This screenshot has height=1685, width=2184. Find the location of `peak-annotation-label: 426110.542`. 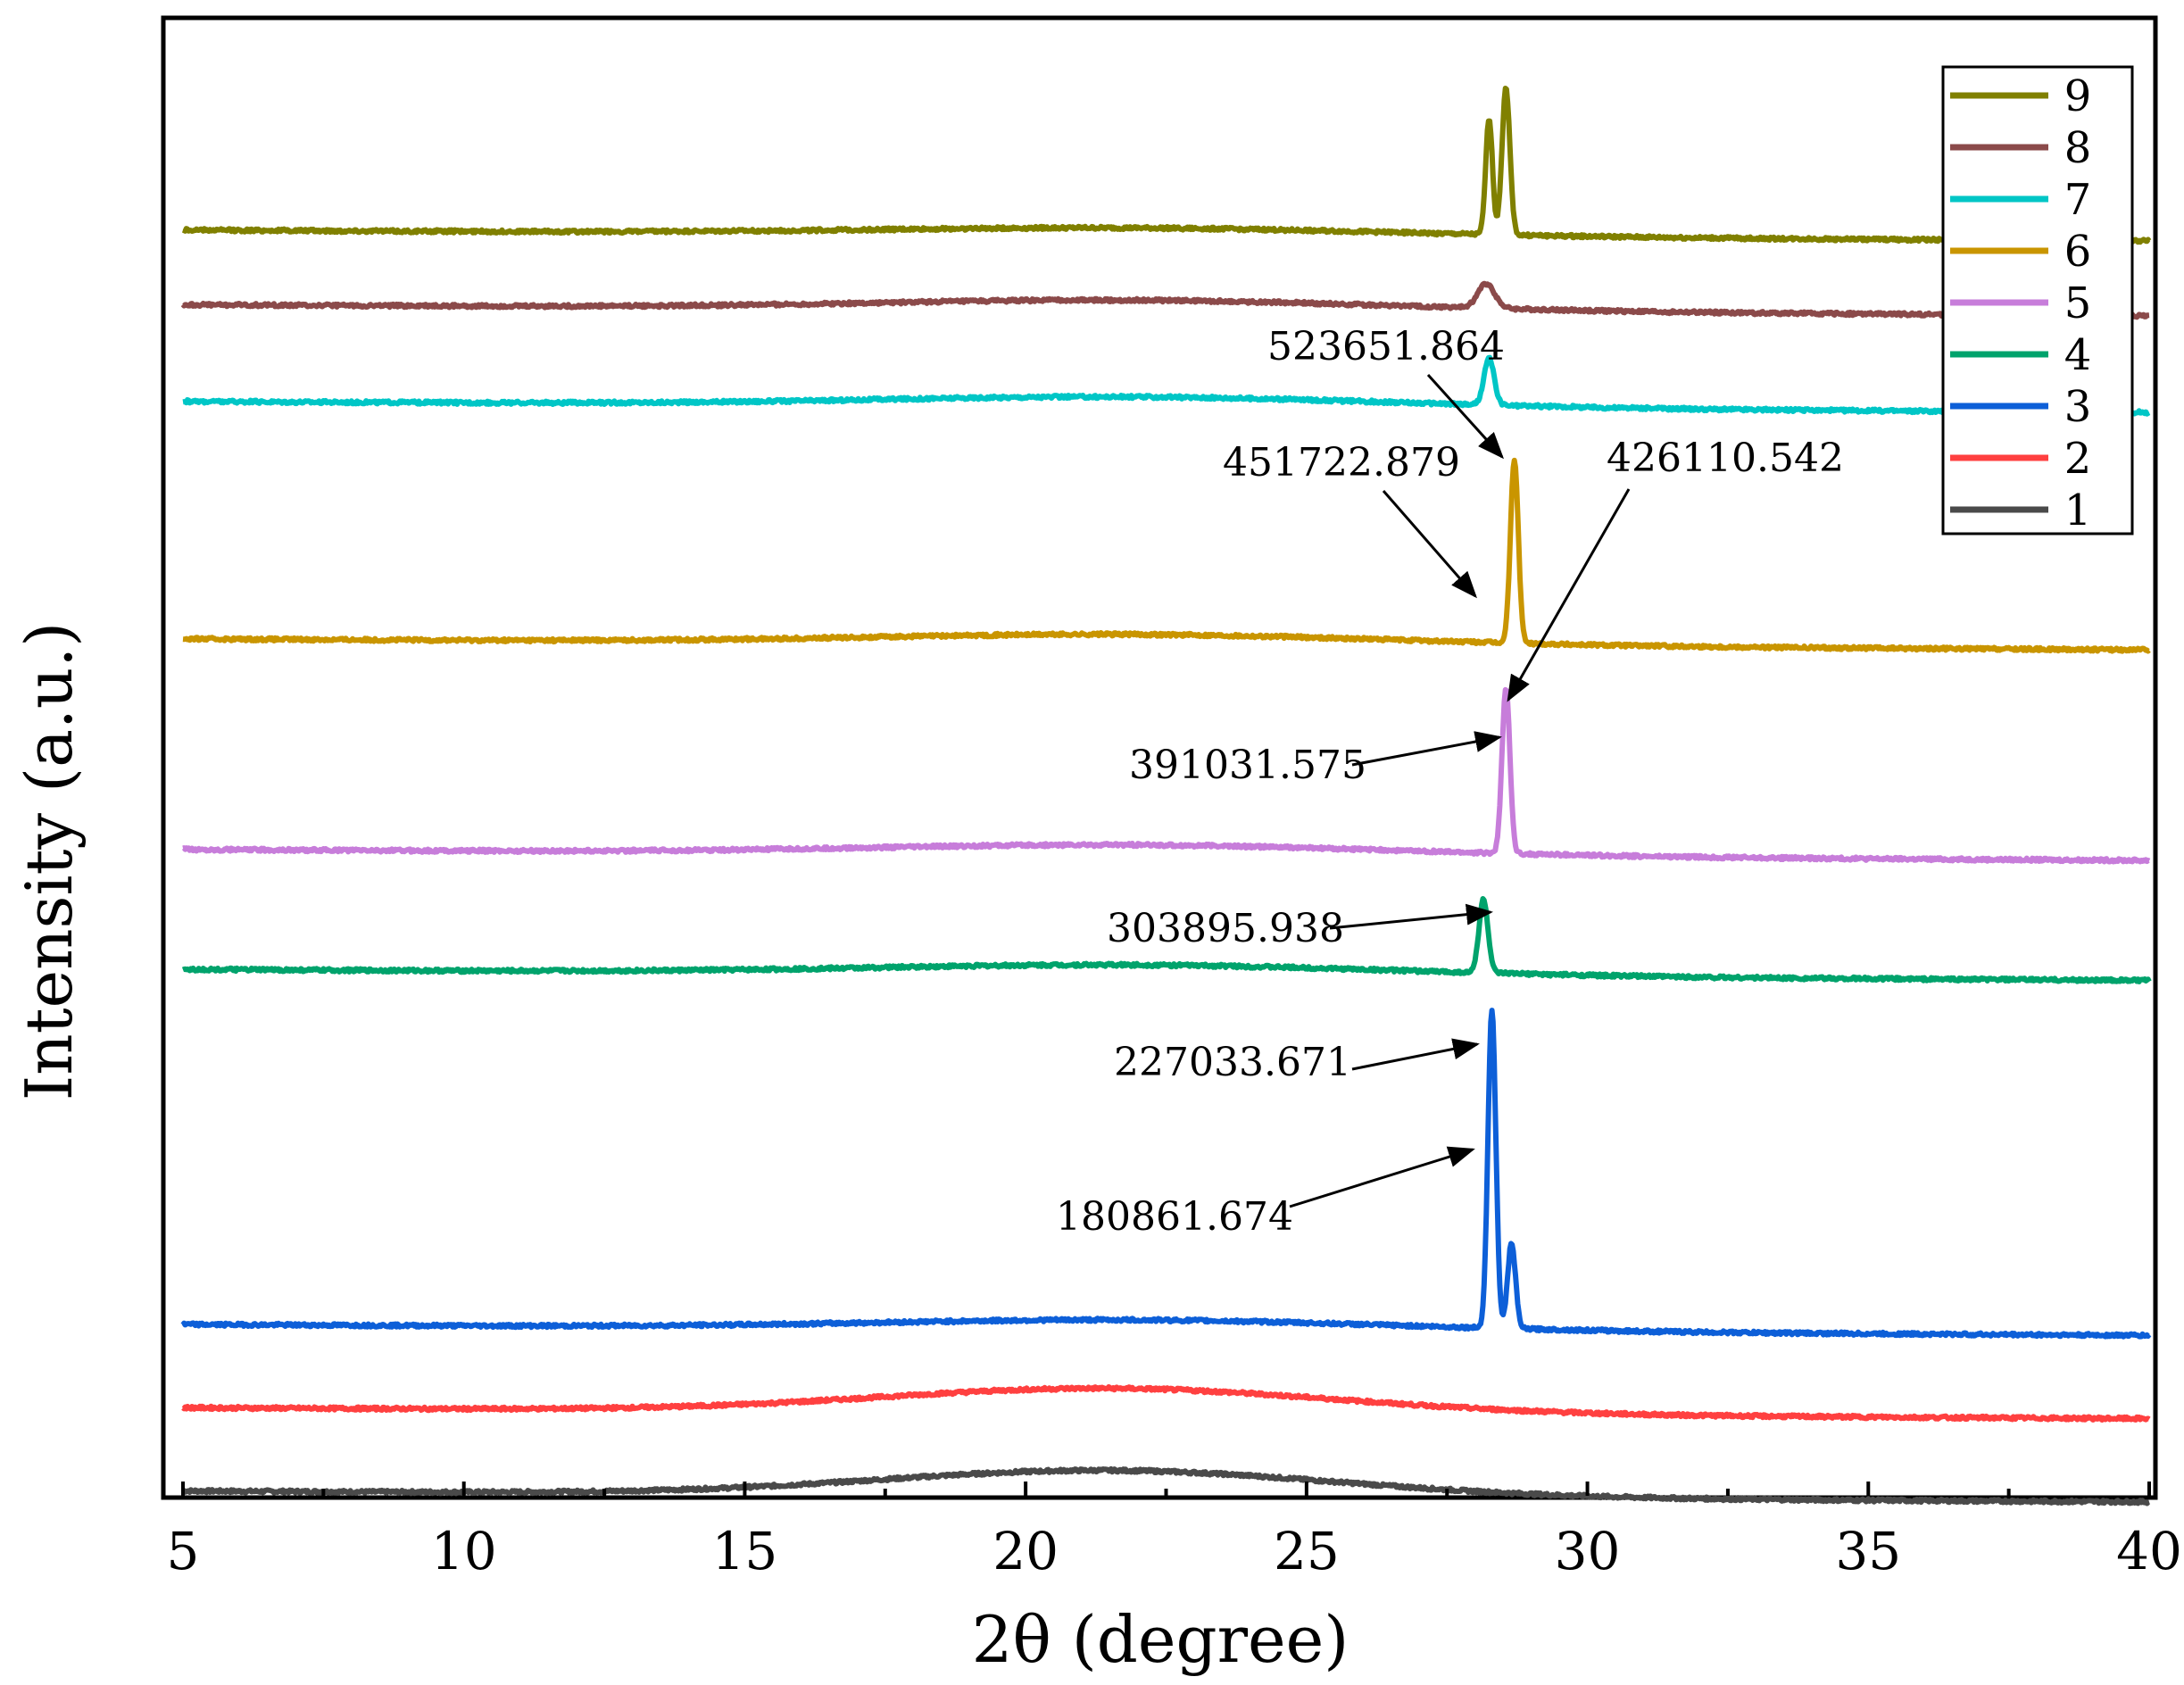

peak-annotation-label: 426110.542 is located at coordinates (1725, 458).